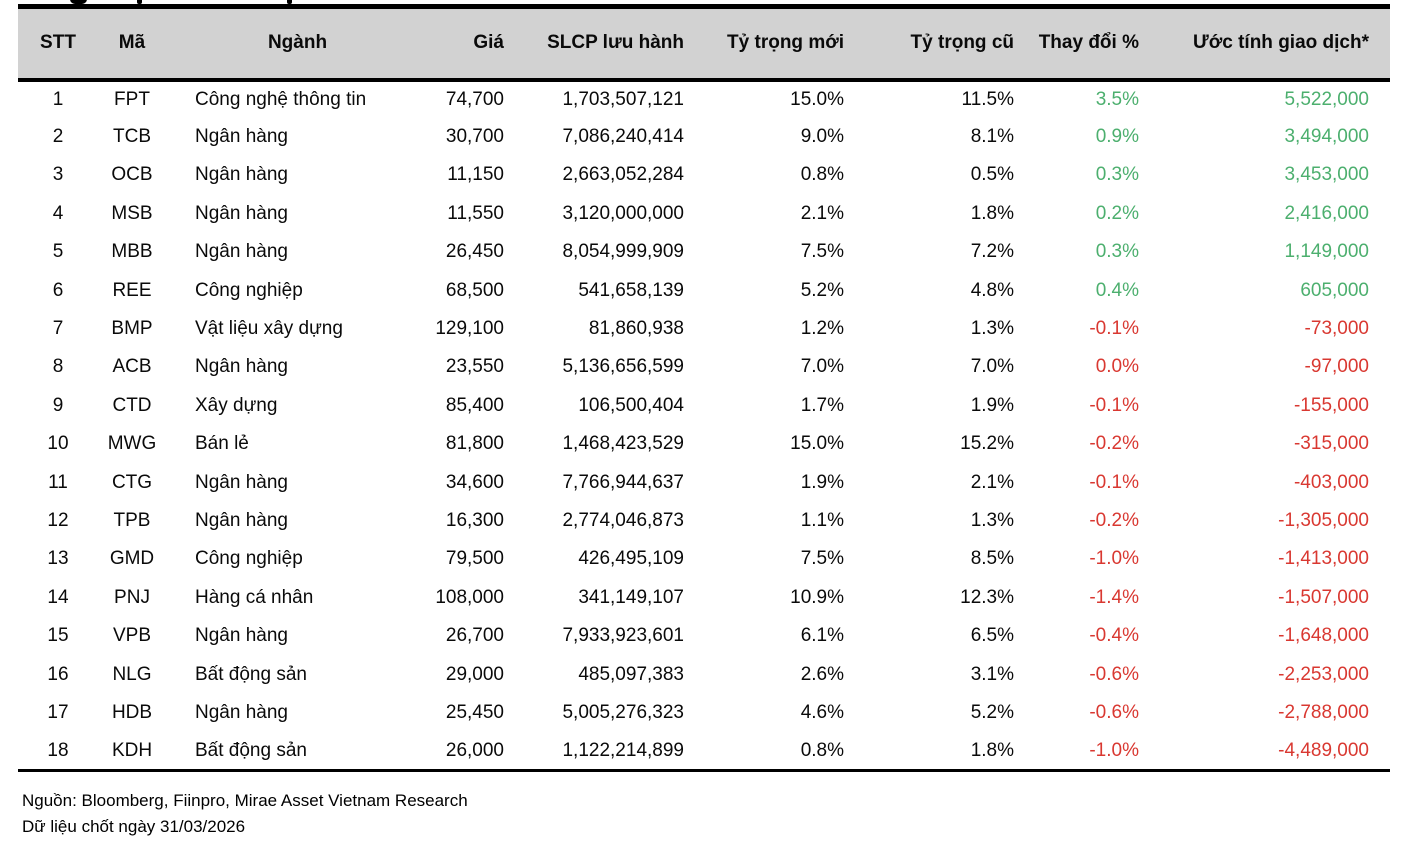  Describe the element at coordinates (58, 559) in the screenshot. I see `cell-stt: 13` at that location.